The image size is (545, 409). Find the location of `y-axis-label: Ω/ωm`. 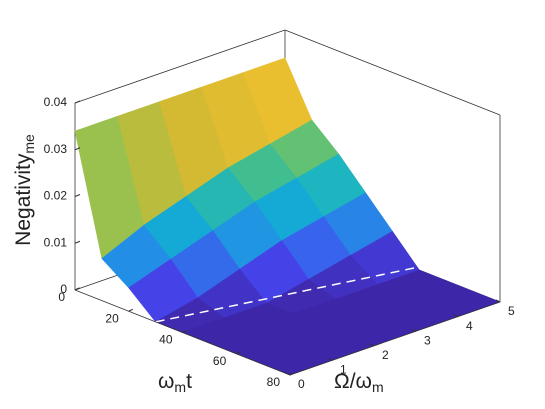

y-axis-label: Ω/ωm is located at coordinates (359, 382).